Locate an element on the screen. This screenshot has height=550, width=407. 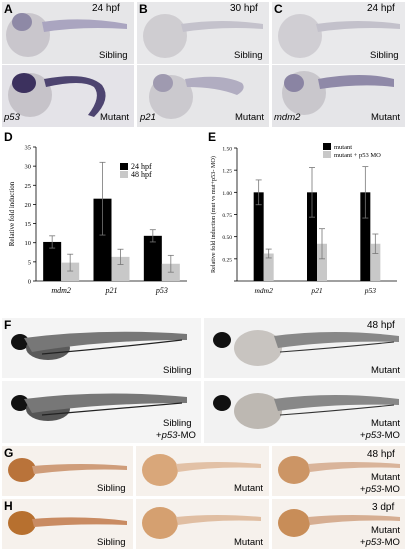
legend-label: mutant + p53 MO is located at coordinates (357, 155).